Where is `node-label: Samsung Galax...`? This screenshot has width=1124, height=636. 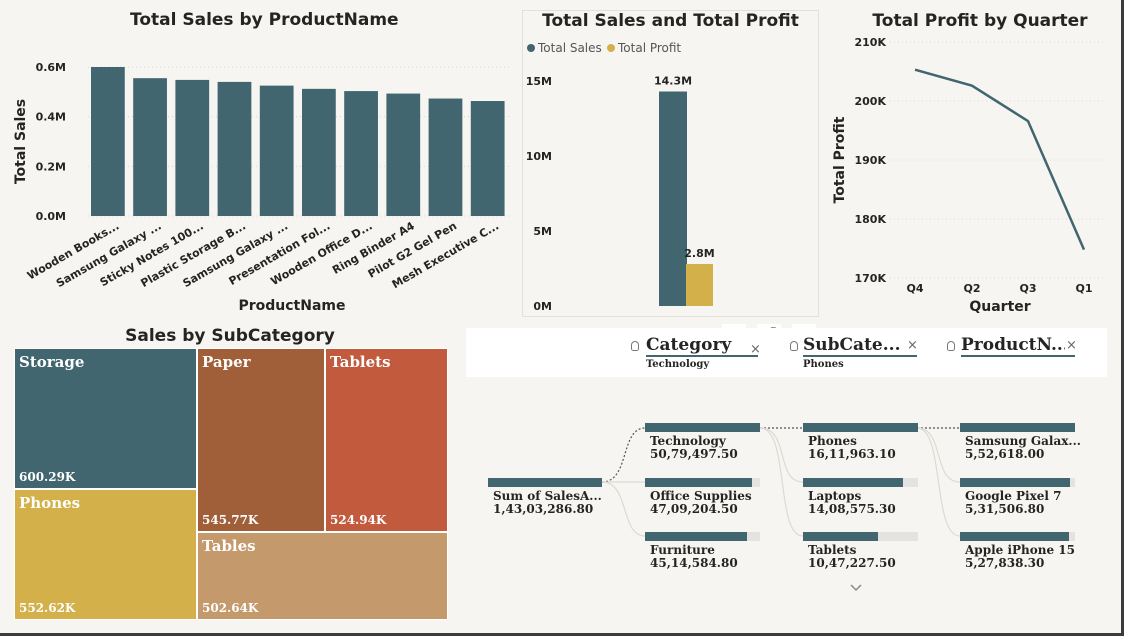 node-label: Samsung Galax... is located at coordinates (1023, 441).